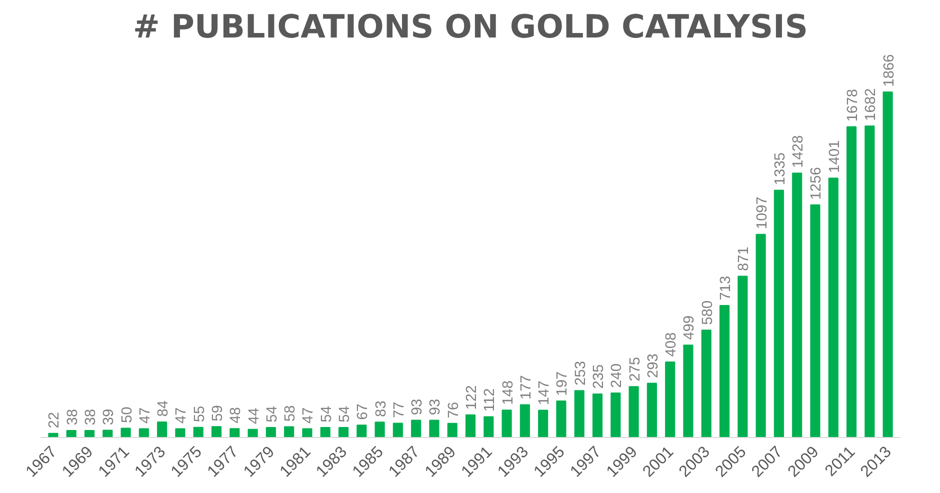 The image size is (940, 493). Describe the element at coordinates (363, 412) in the screenshot. I see `data-label: 67` at that location.